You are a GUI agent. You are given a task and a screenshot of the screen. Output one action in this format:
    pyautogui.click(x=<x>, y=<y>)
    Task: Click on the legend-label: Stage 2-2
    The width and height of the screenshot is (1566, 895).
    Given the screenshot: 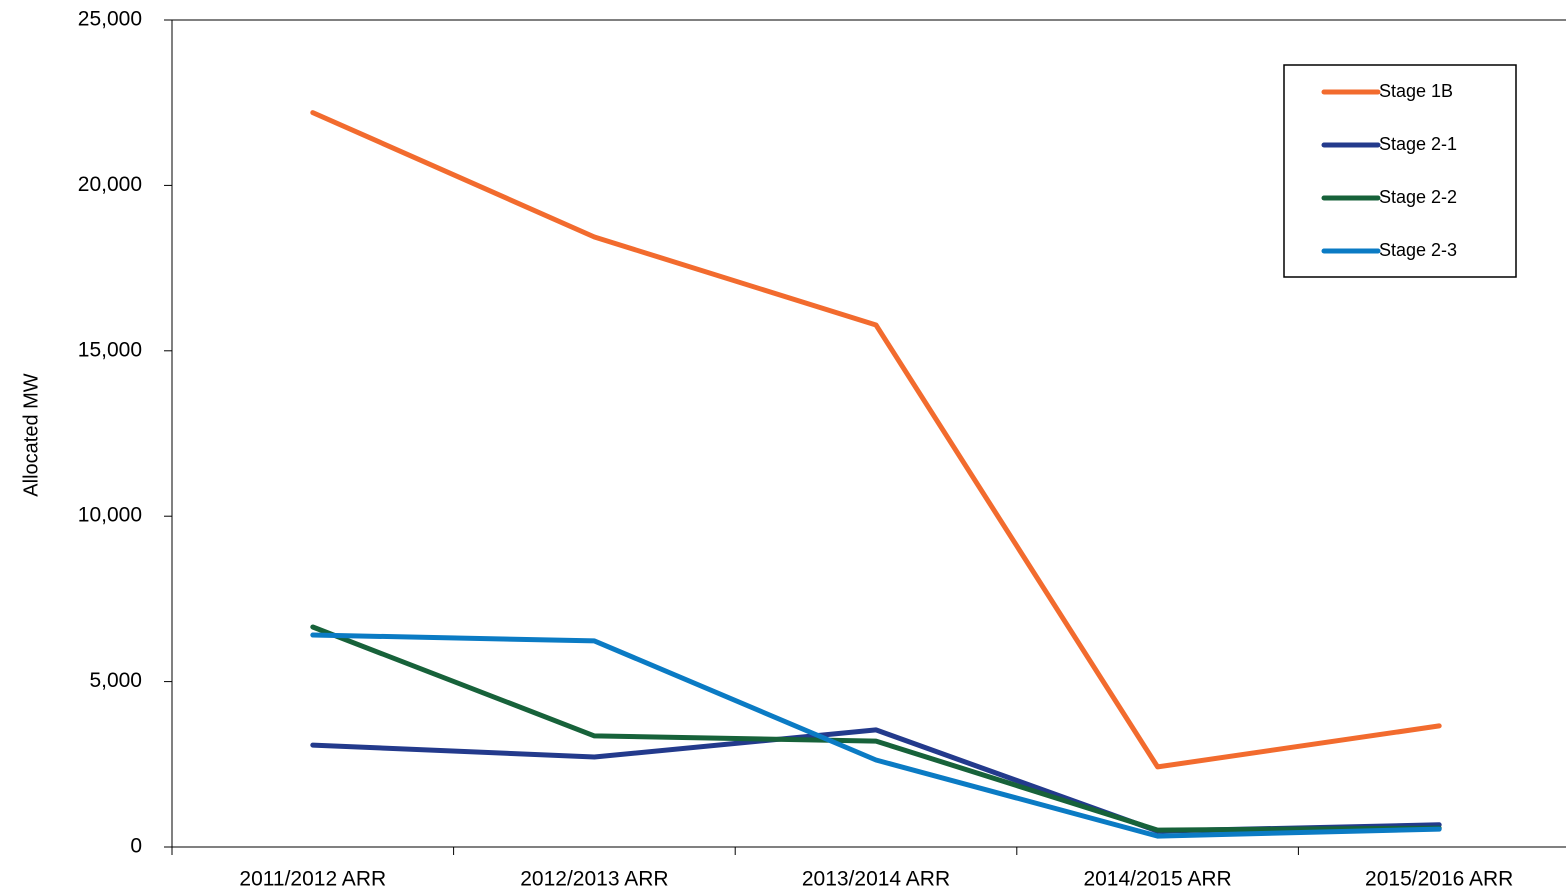 What is the action you would take?
    pyautogui.click(x=1418, y=197)
    